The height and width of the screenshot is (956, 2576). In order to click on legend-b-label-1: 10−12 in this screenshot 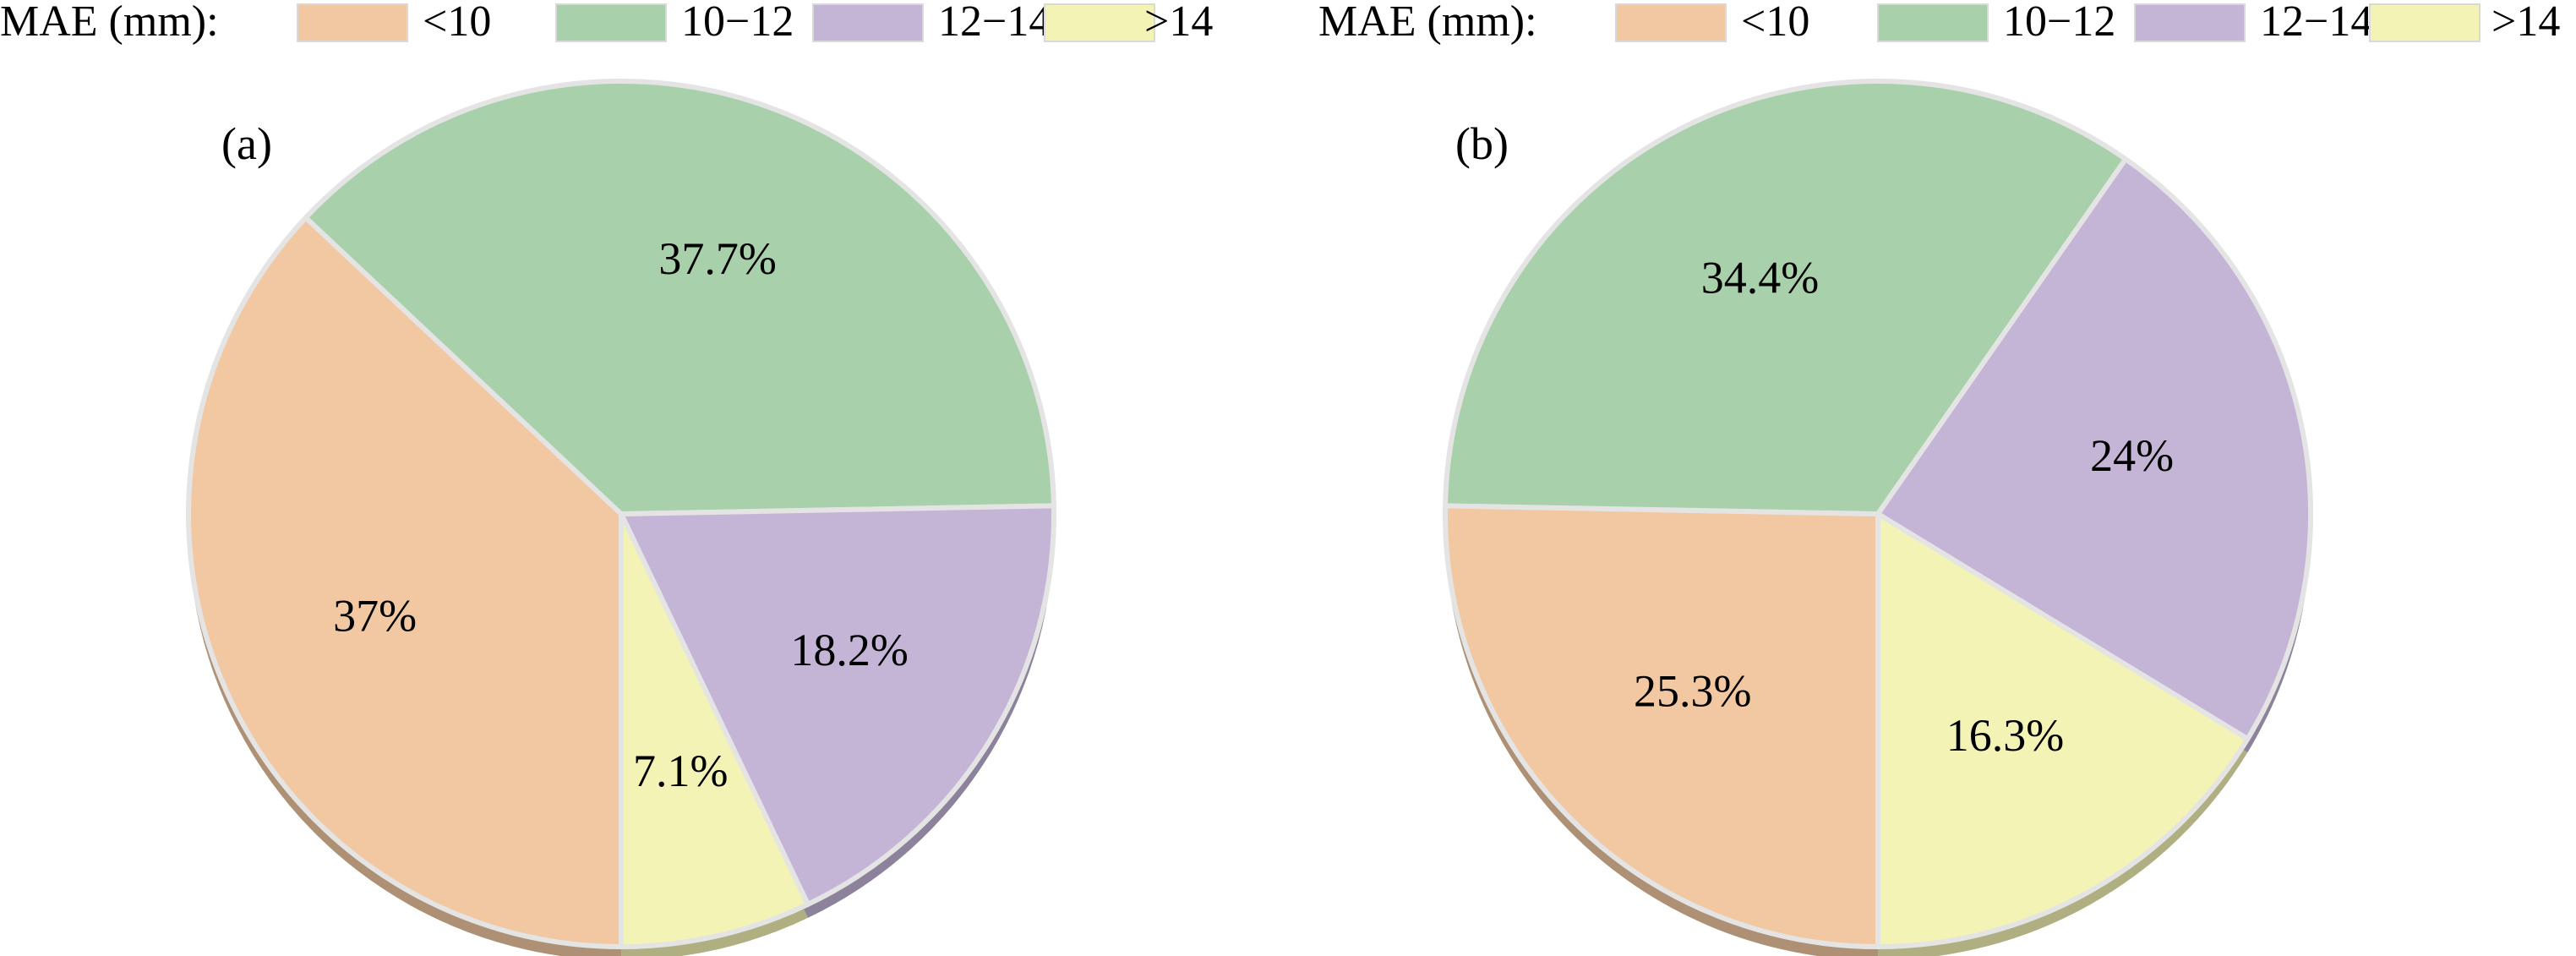, I will do `click(2059, 23)`.